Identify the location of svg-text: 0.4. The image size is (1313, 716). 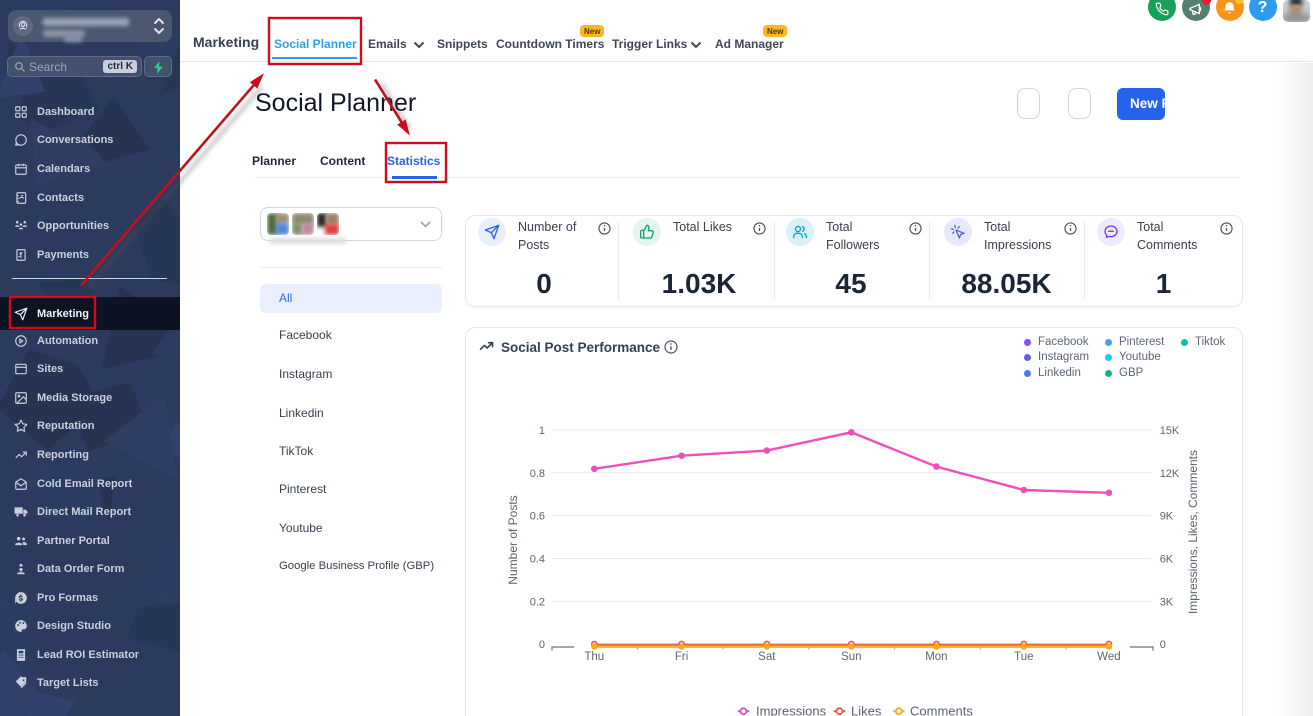
(537, 560).